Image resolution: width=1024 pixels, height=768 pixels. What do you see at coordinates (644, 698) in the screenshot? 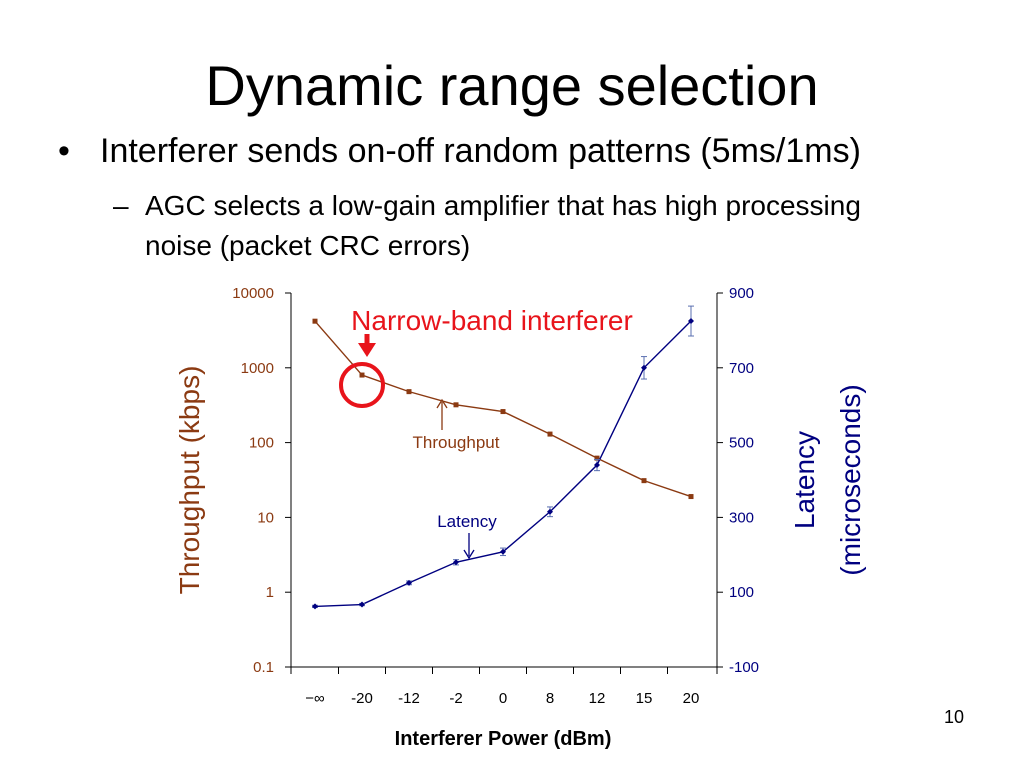
I see `x-axis-tick-label: 15` at bounding box center [644, 698].